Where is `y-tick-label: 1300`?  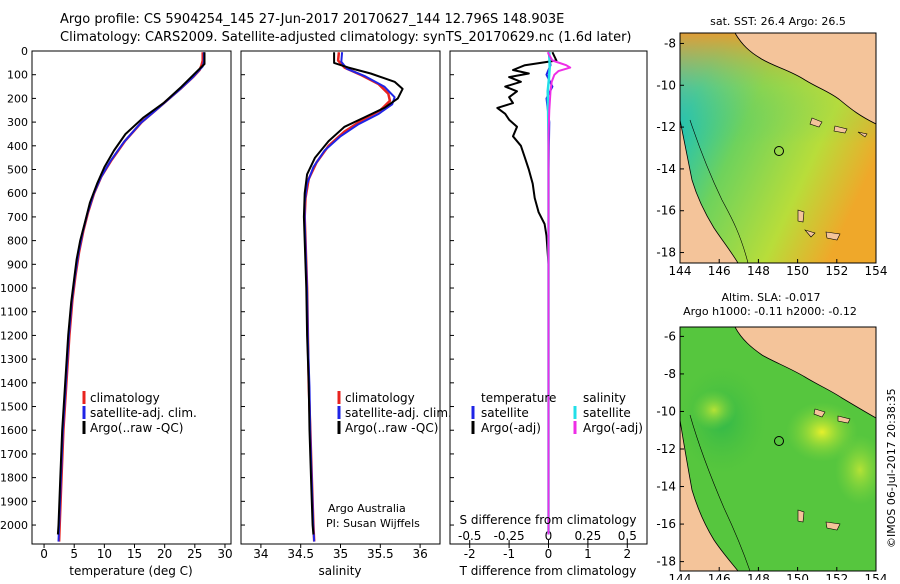
y-tick-label: 1300 is located at coordinates (14, 359).